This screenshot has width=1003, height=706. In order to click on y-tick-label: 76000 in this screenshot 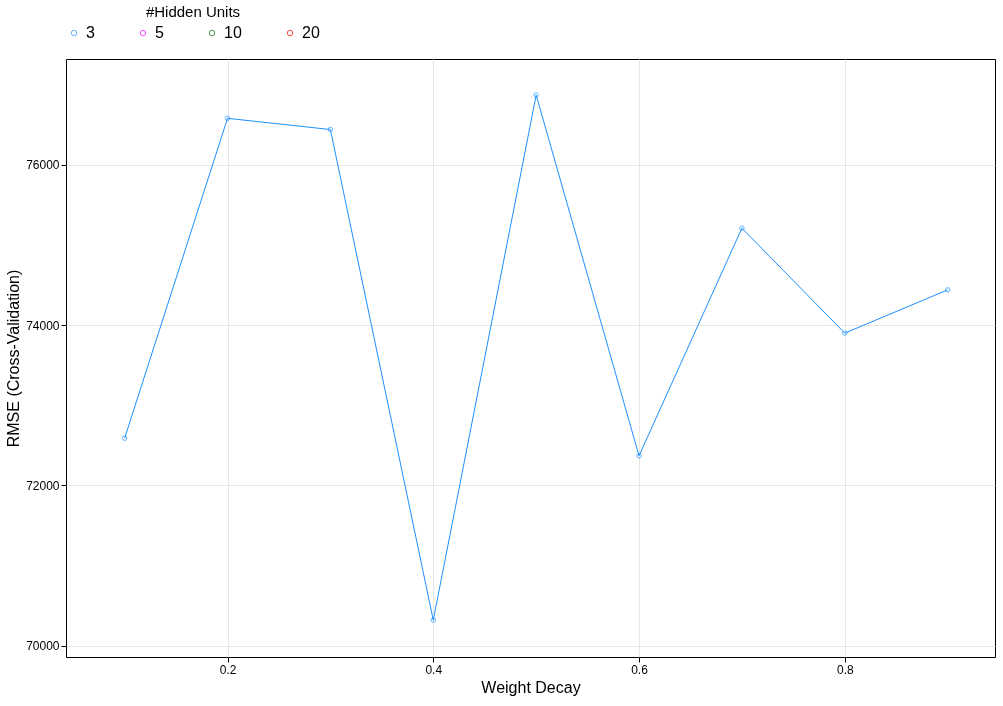, I will do `click(43, 165)`.